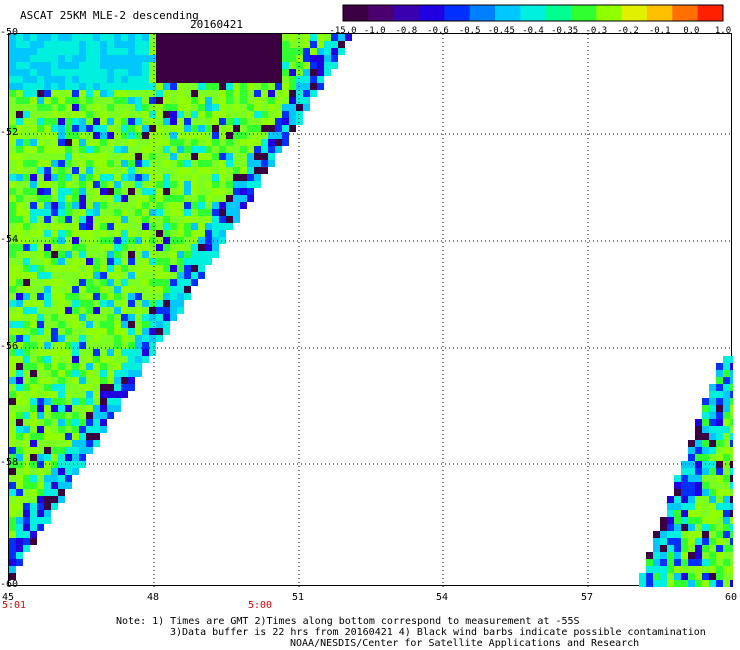 This screenshot has width=740, height=650. What do you see at coordinates (298, 597) in the screenshot?
I see `x-tick-label: 51` at bounding box center [298, 597].